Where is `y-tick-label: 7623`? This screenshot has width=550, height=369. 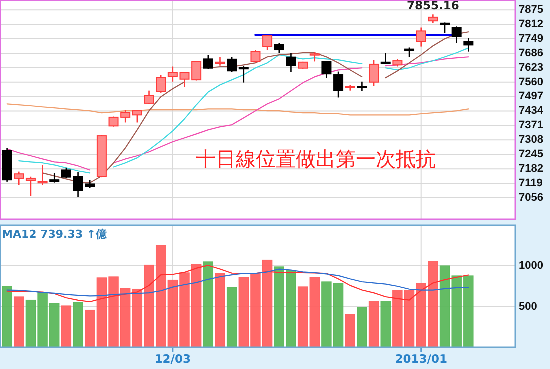 y-tick-label: 7623 is located at coordinates (531, 68).